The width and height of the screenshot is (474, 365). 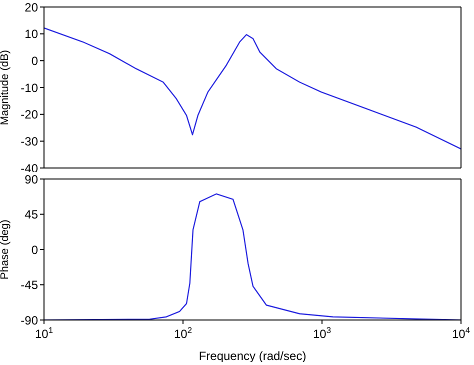 I want to click on y-axis-title: Magnitude (dB), so click(x=5, y=88).